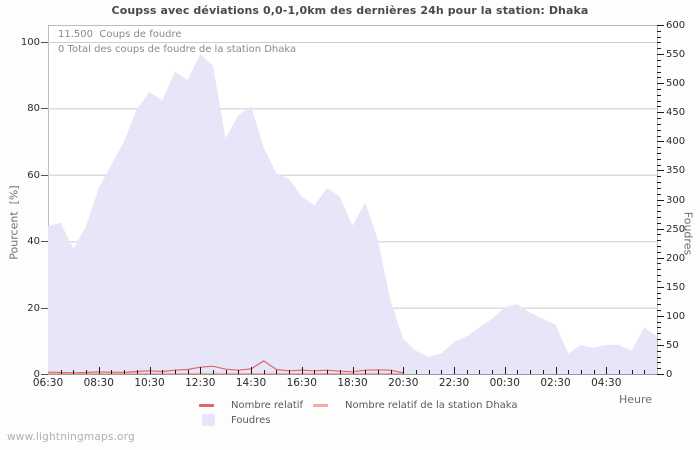 This screenshot has width=700, height=450. Describe the element at coordinates (676, 142) in the screenshot. I see `y-axis-right-tick-label: 400` at that location.